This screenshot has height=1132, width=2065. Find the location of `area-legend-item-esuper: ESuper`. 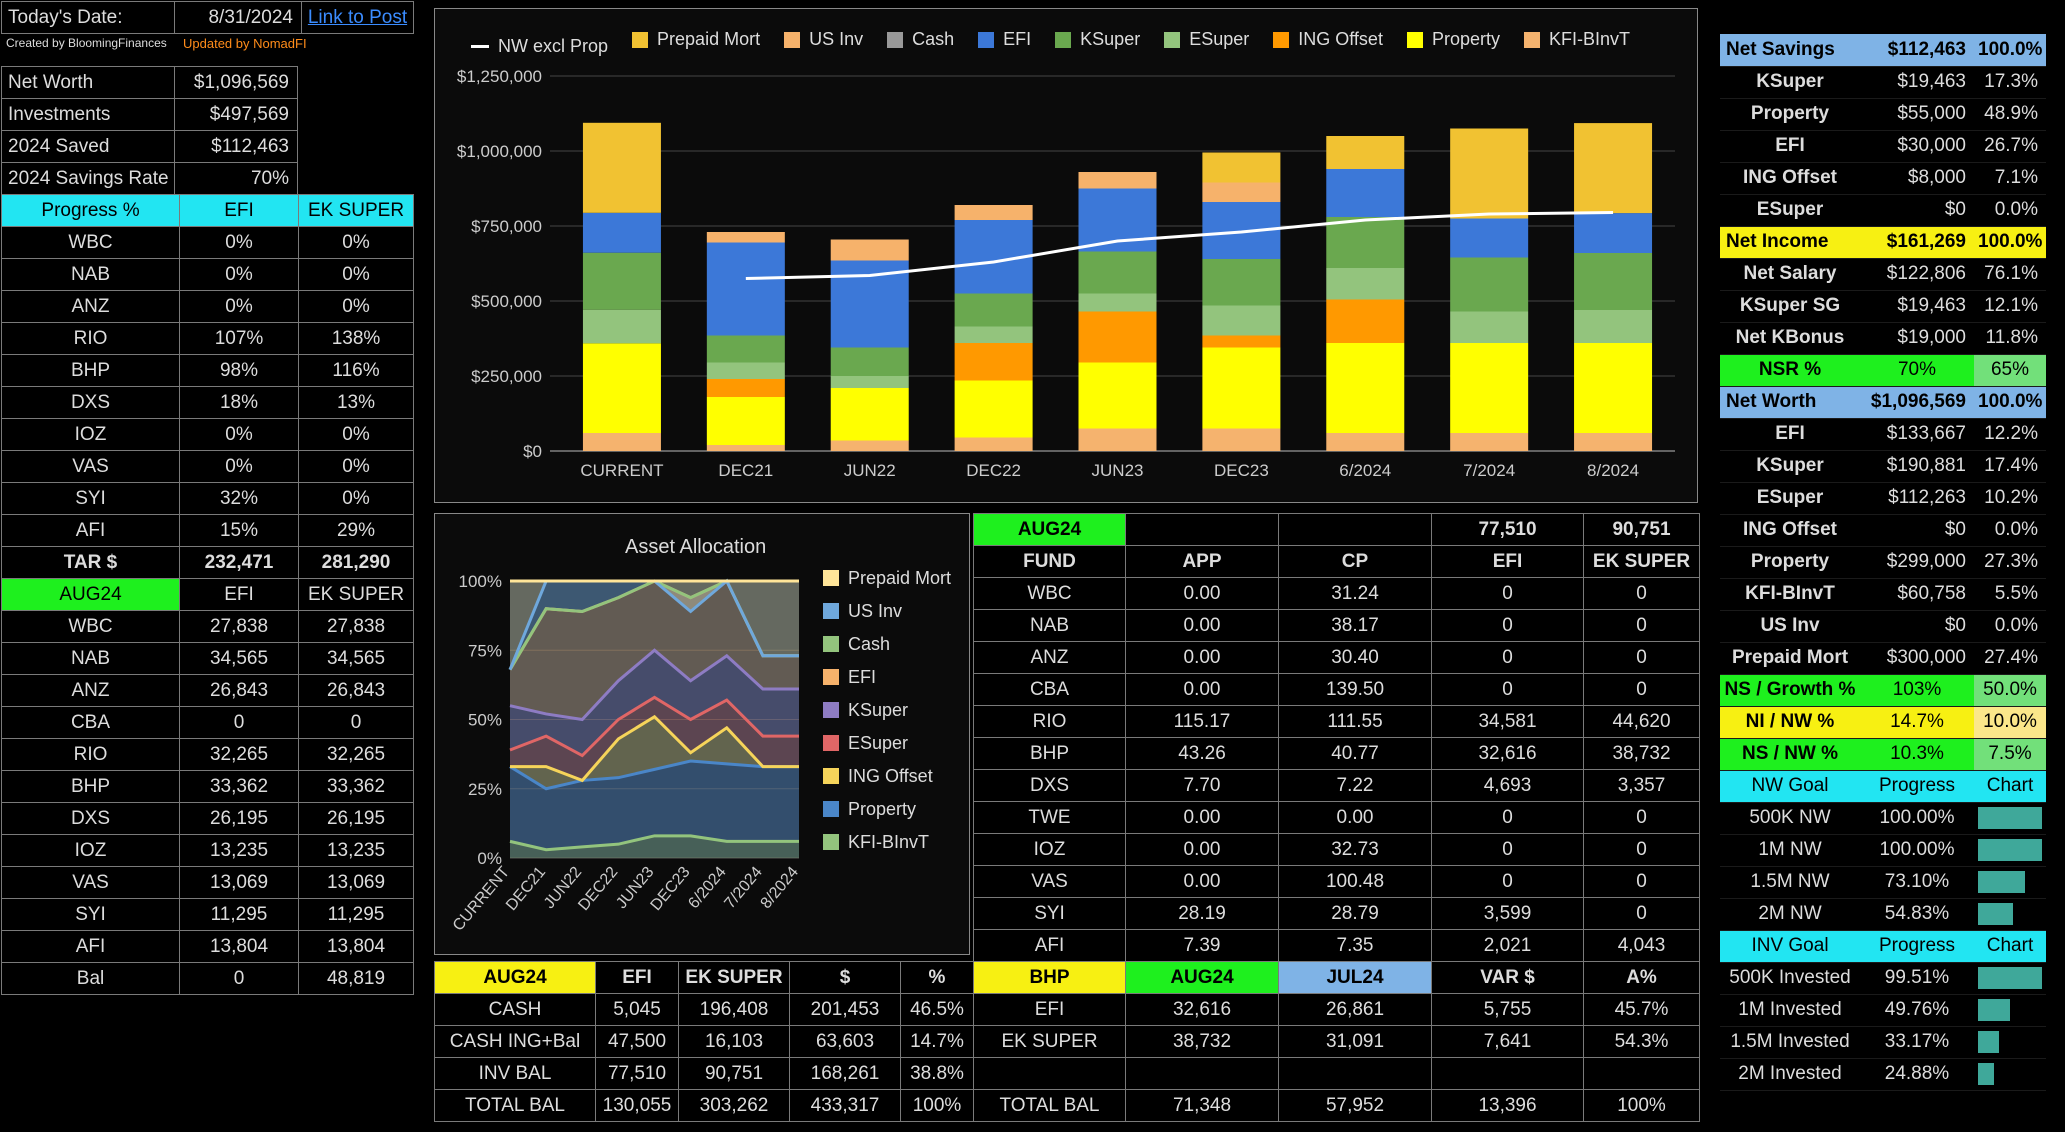

area-legend-item-esuper: ESuper is located at coordinates (888, 751).